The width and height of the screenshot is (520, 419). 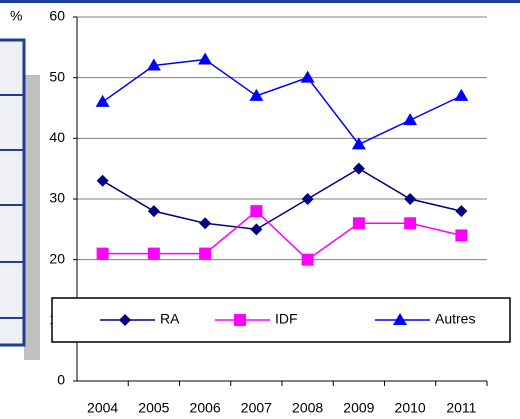 What do you see at coordinates (153, 408) in the screenshot?
I see `x-tick-label: 2005` at bounding box center [153, 408].